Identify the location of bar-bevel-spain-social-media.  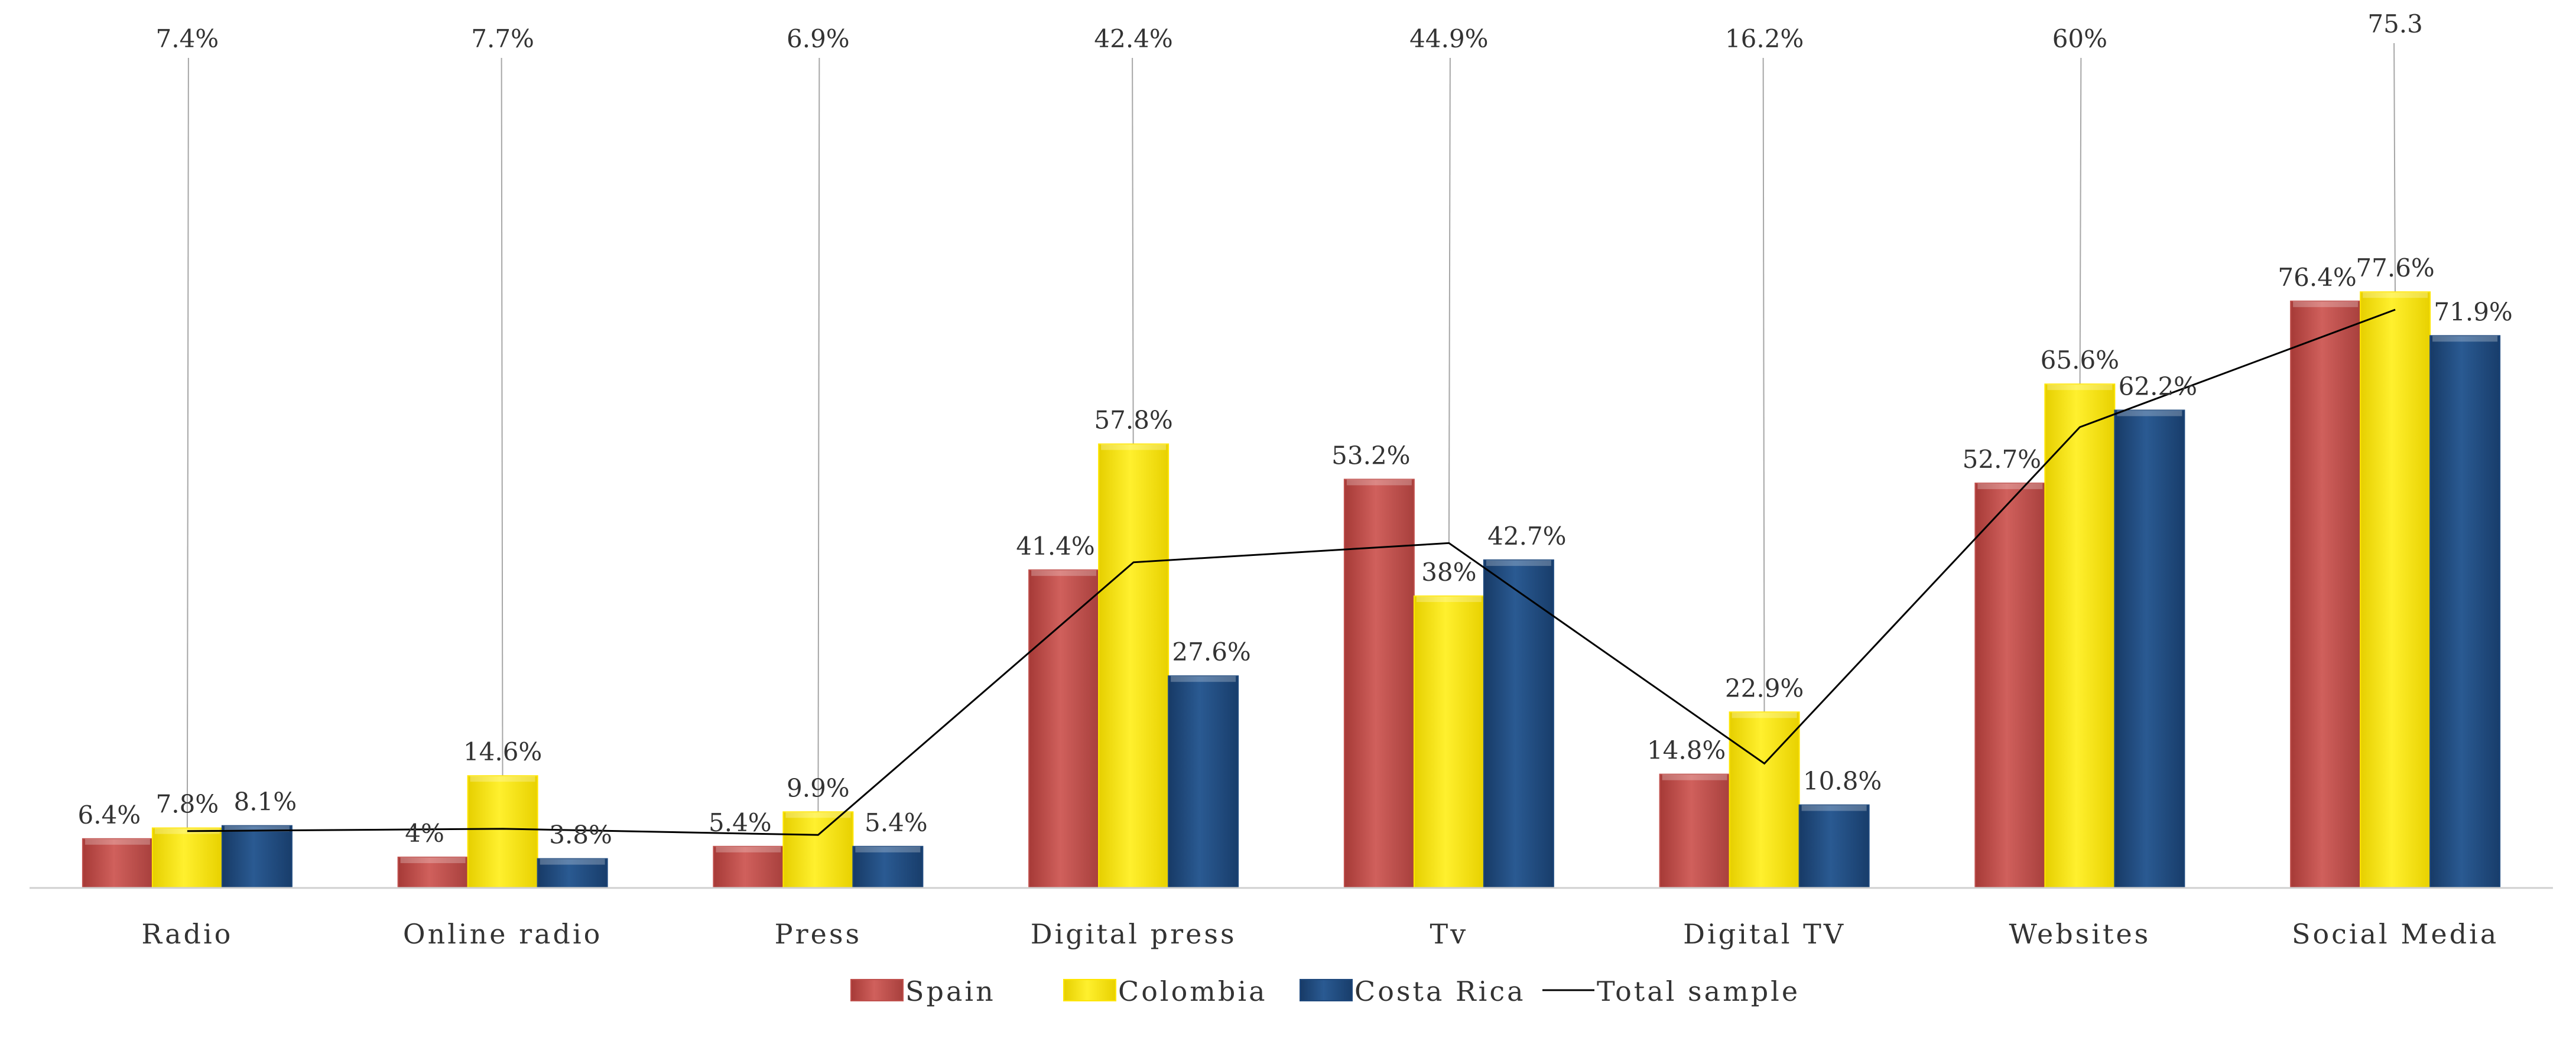
(2326, 304).